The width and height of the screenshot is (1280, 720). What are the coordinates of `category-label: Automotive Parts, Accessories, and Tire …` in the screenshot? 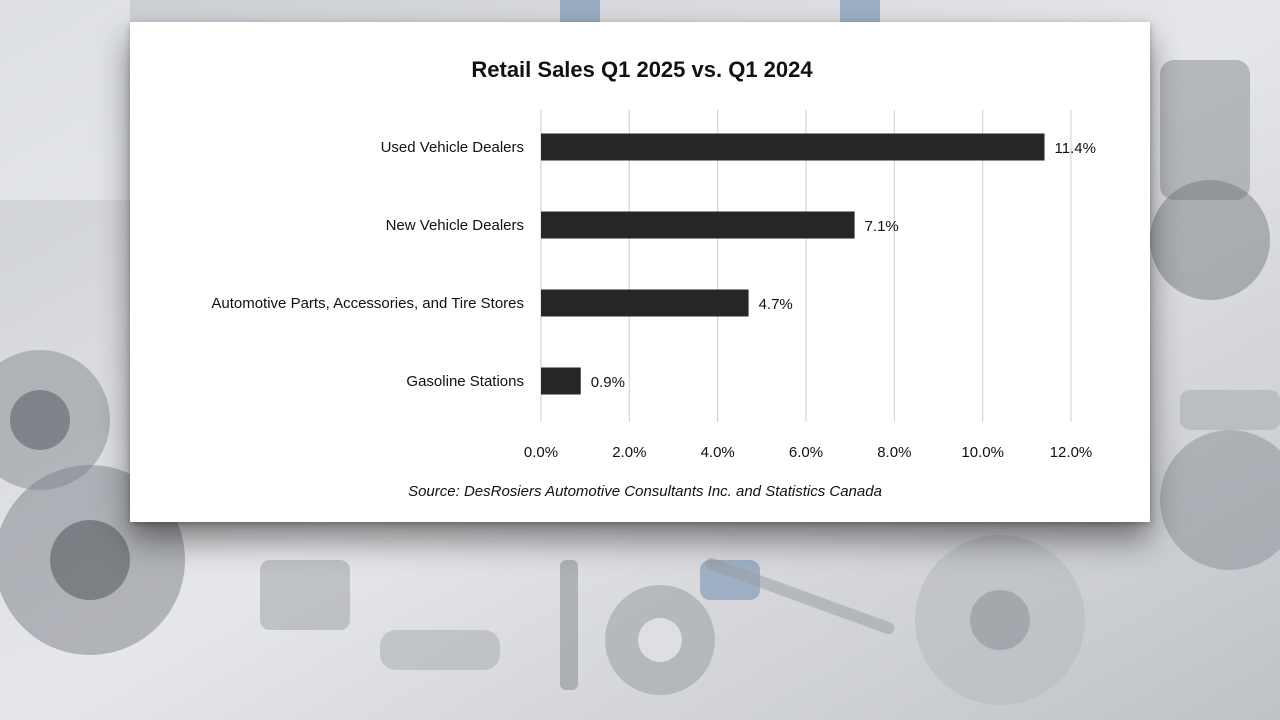 It's located at (367, 303).